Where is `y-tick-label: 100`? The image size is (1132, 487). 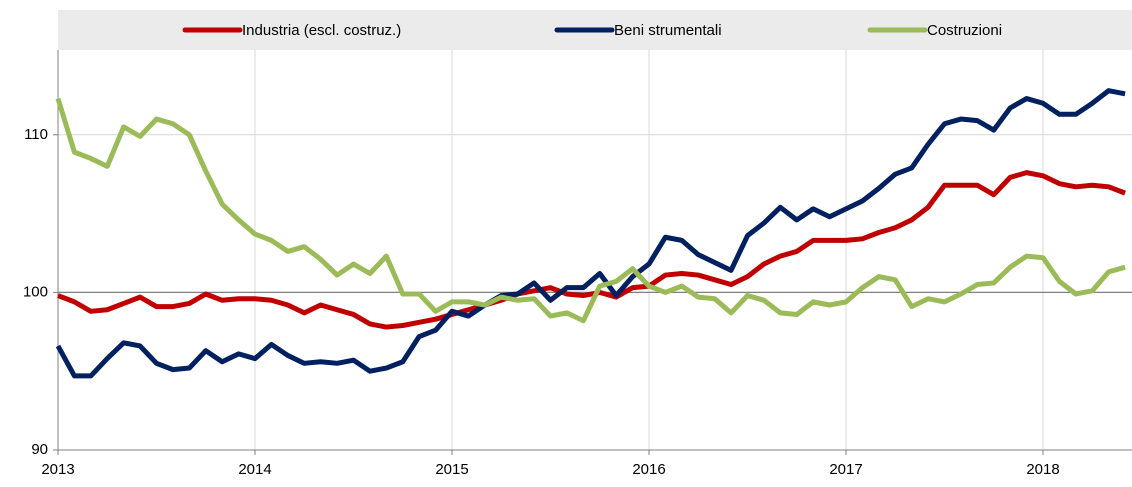 y-tick-label: 100 is located at coordinates (35, 291).